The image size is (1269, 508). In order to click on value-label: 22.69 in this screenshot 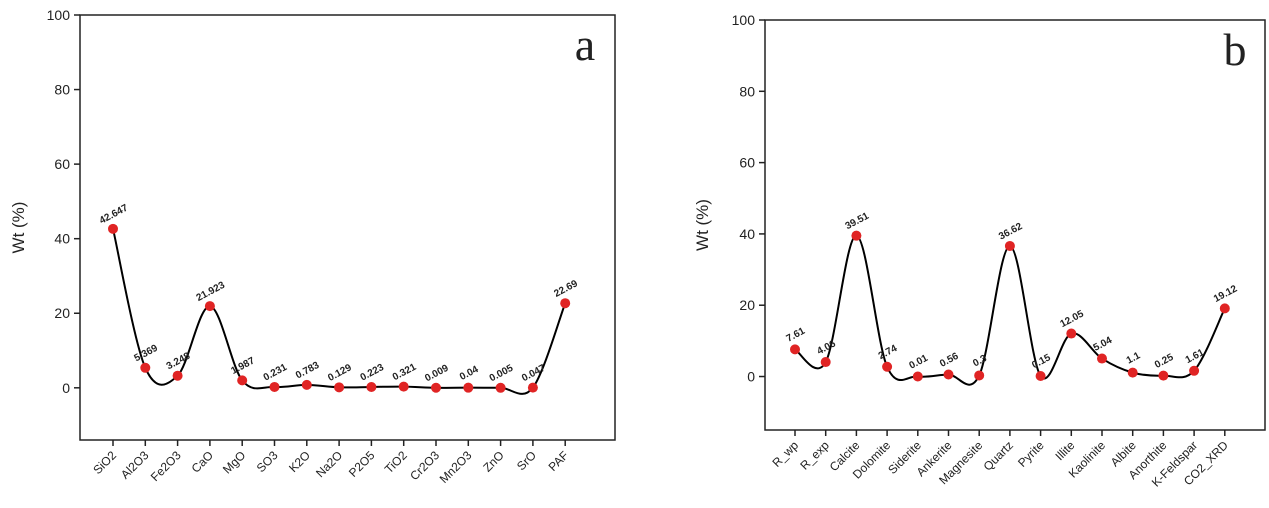, I will do `click(566, 289)`.